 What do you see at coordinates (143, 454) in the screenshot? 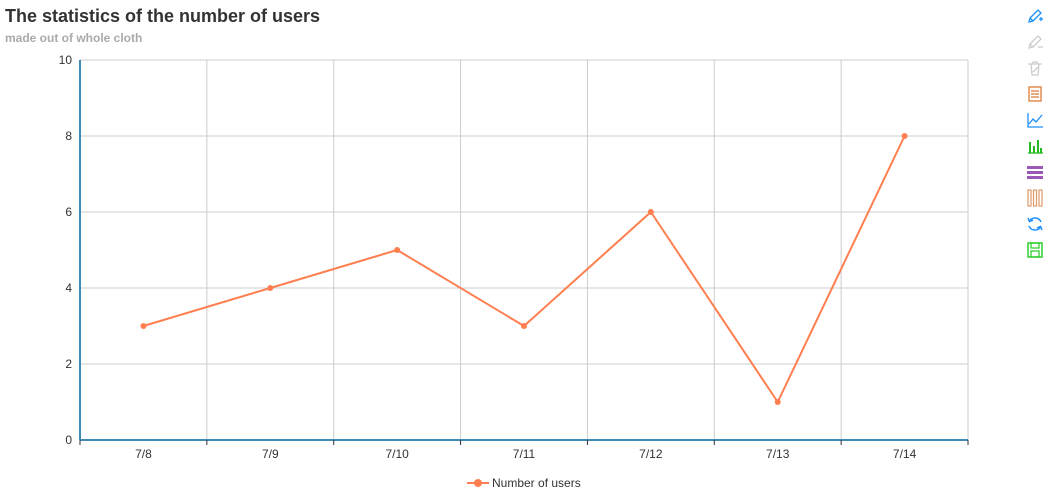
I see `x-tick-label: 7/8` at bounding box center [143, 454].